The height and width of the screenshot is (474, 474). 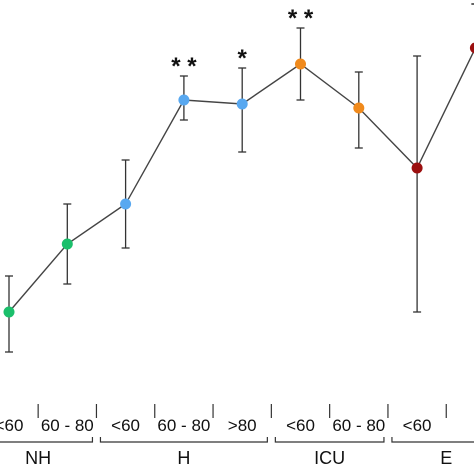 What do you see at coordinates (223, 419) in the screenshot?
I see `x-axis: <60 60 - 80 <60 60 - 80 >80 <60 60 - 80 <60` at bounding box center [223, 419].